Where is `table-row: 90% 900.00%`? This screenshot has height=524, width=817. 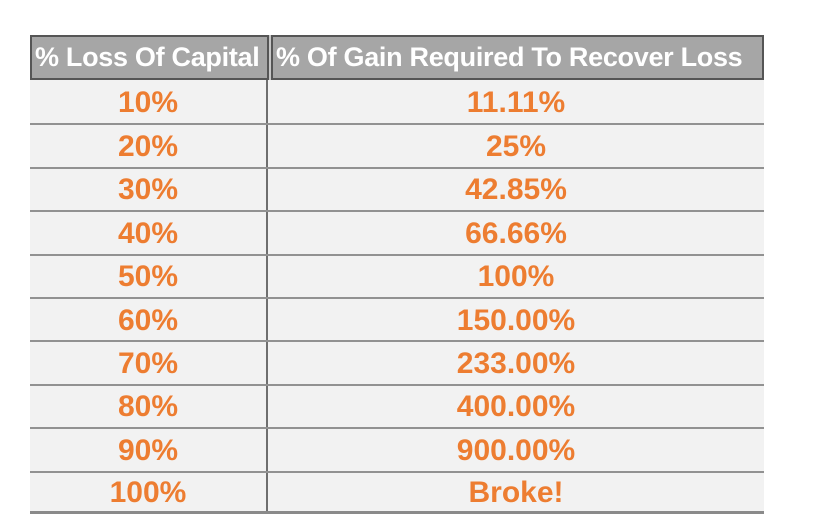 table-row: 90% 900.00% is located at coordinates (397, 449).